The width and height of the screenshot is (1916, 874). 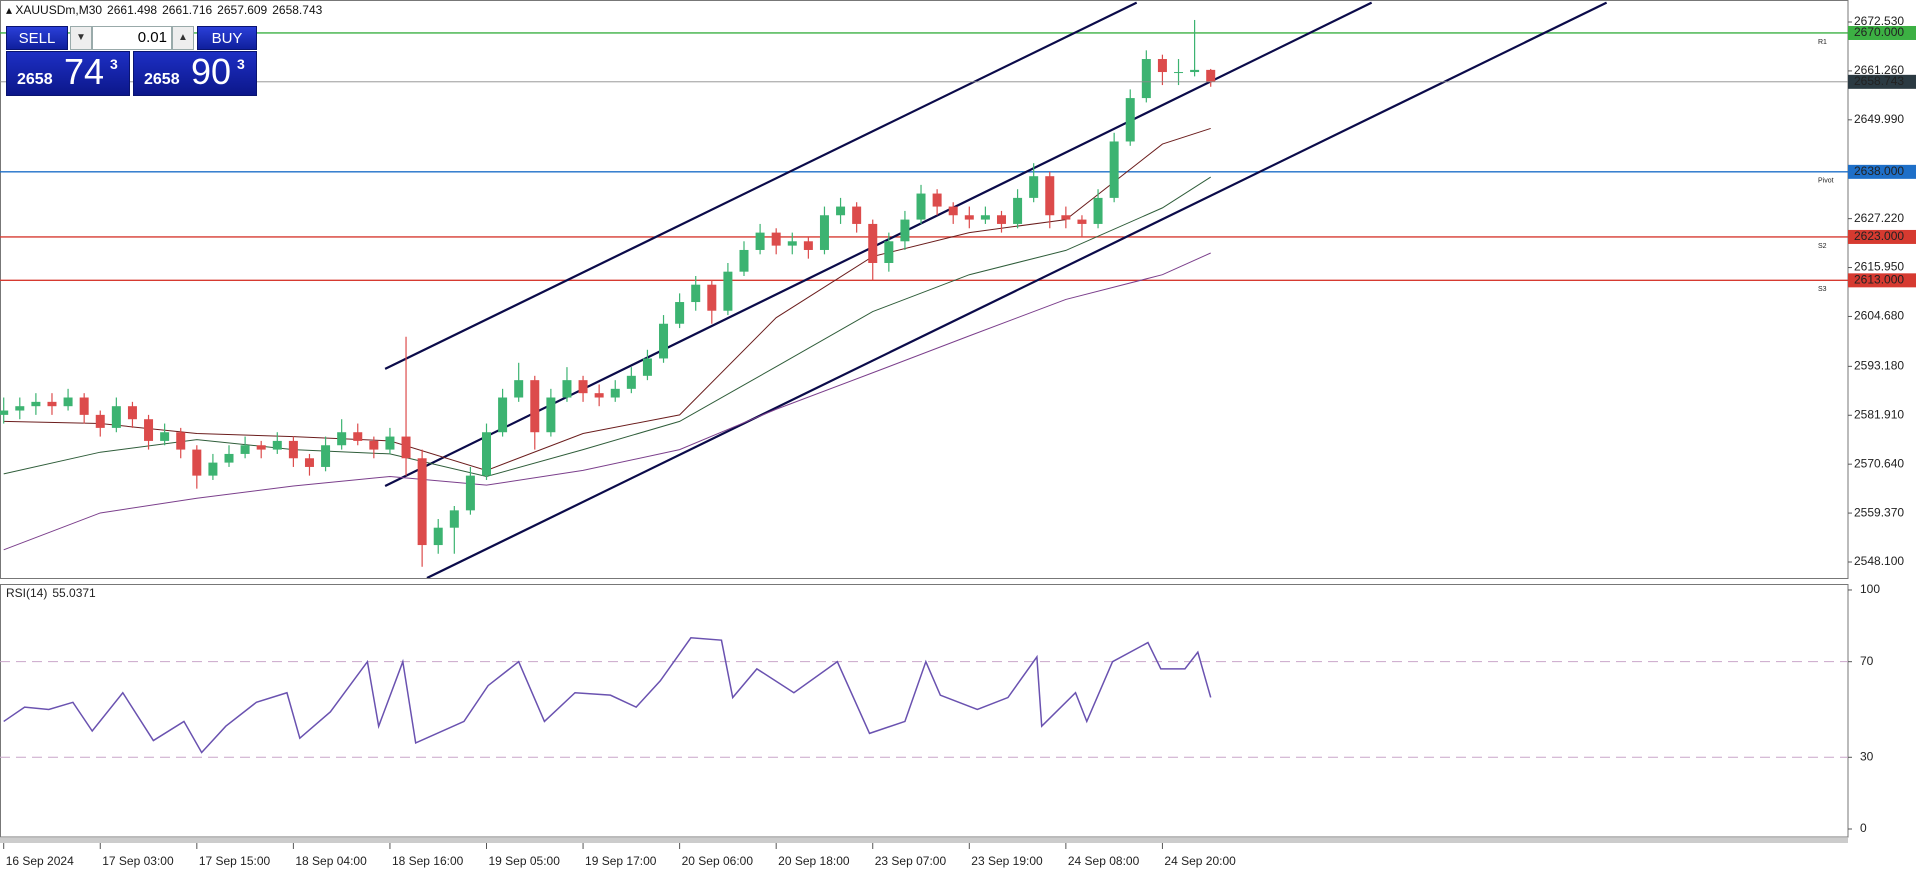 I want to click on x-tick-label: 18 Sep 16:00, so click(x=428, y=861).